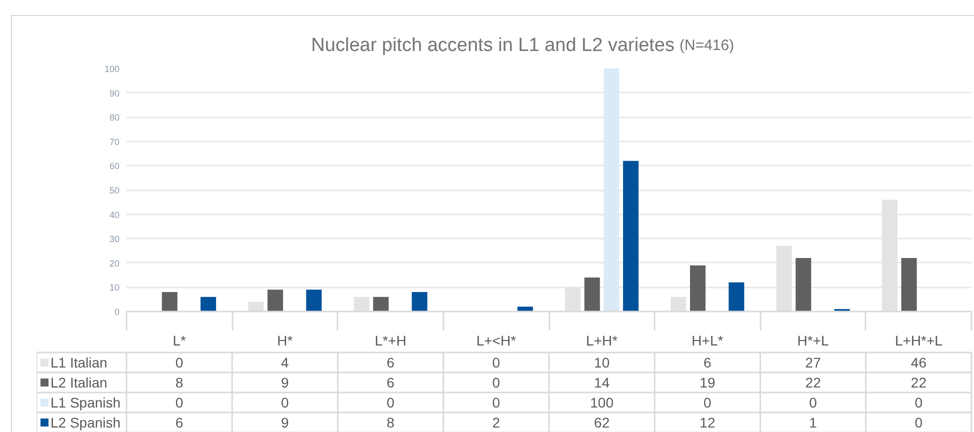 Image resolution: width=974 pixels, height=432 pixels. I want to click on y-tick-label: 60, so click(114, 166).